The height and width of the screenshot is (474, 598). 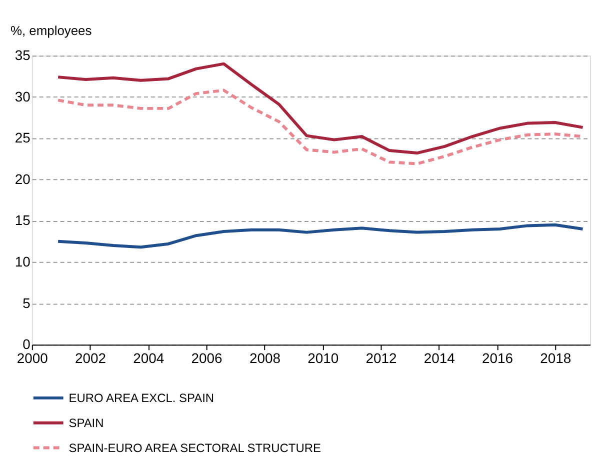 I want to click on x-tick-label: 2016, so click(x=498, y=358).